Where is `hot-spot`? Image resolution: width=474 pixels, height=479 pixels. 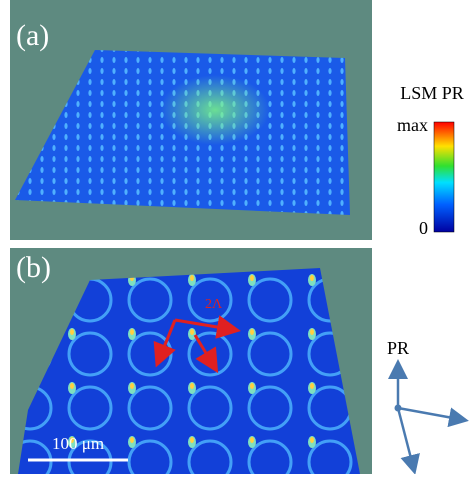
hot-spot is located at coordinates (215, 110).